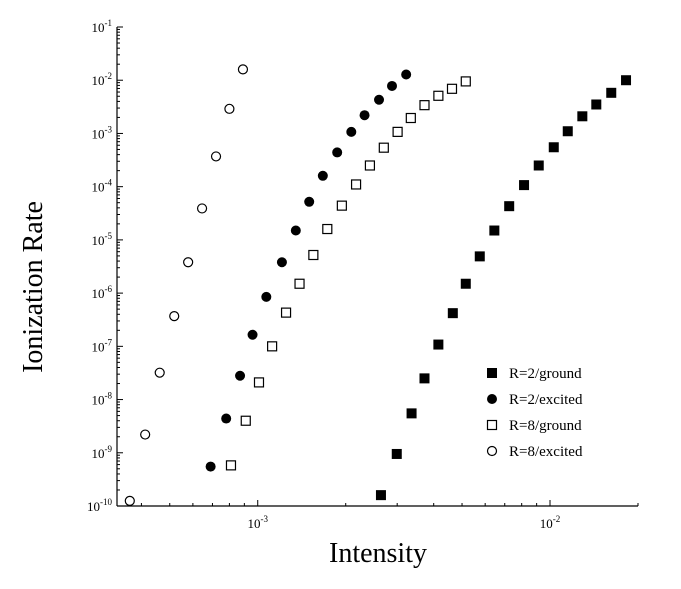  I want to click on legend-label: R=2/excited, so click(546, 400).